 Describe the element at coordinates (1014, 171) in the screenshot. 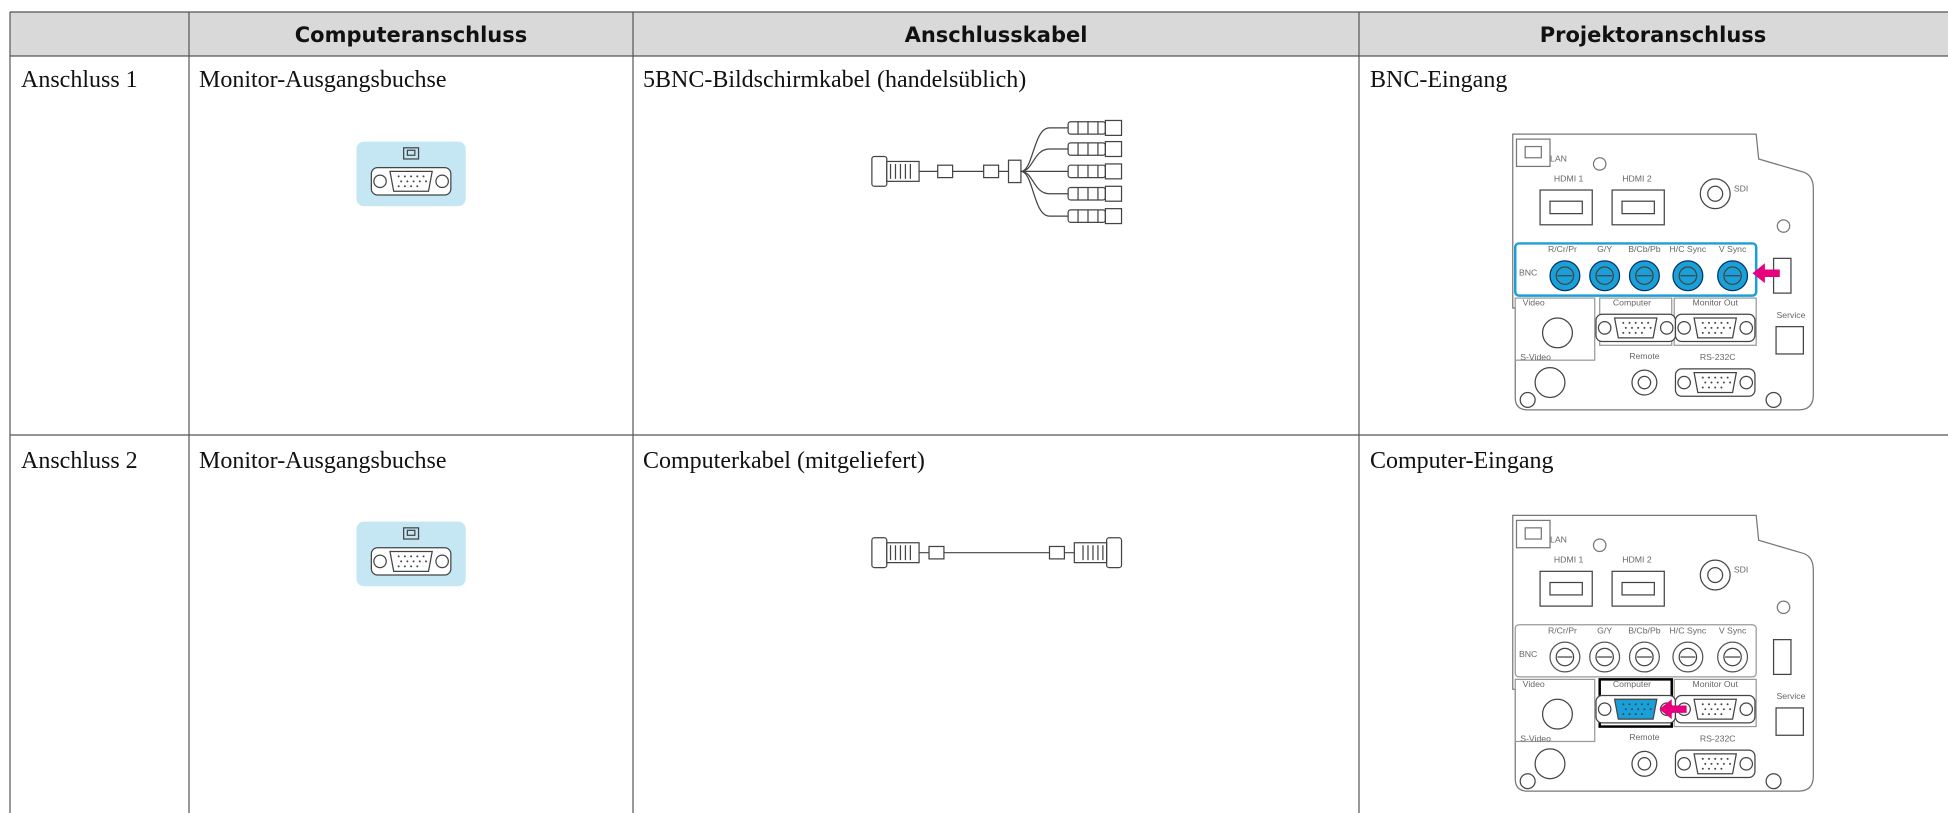

I see `splitter` at that location.